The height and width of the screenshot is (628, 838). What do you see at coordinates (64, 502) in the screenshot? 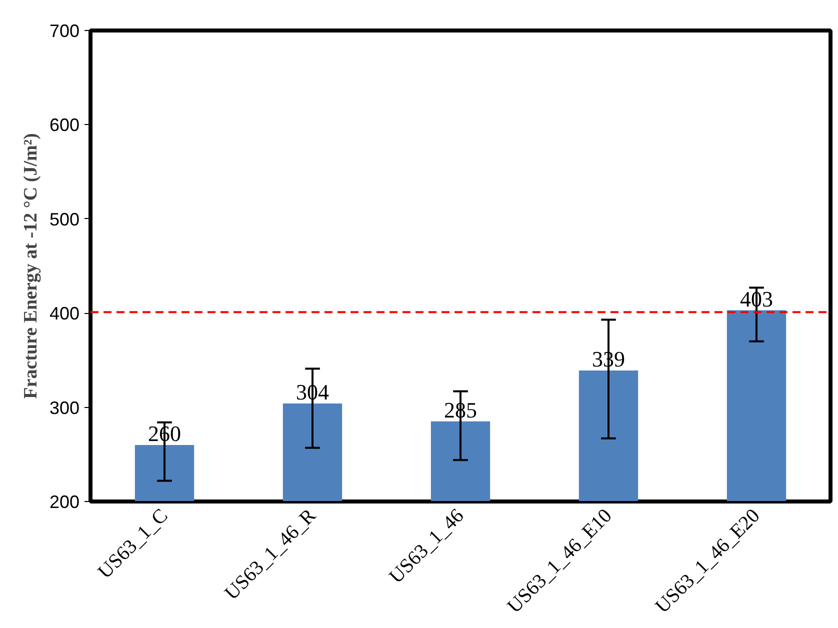
I see `y-tick-label: 200` at bounding box center [64, 502].